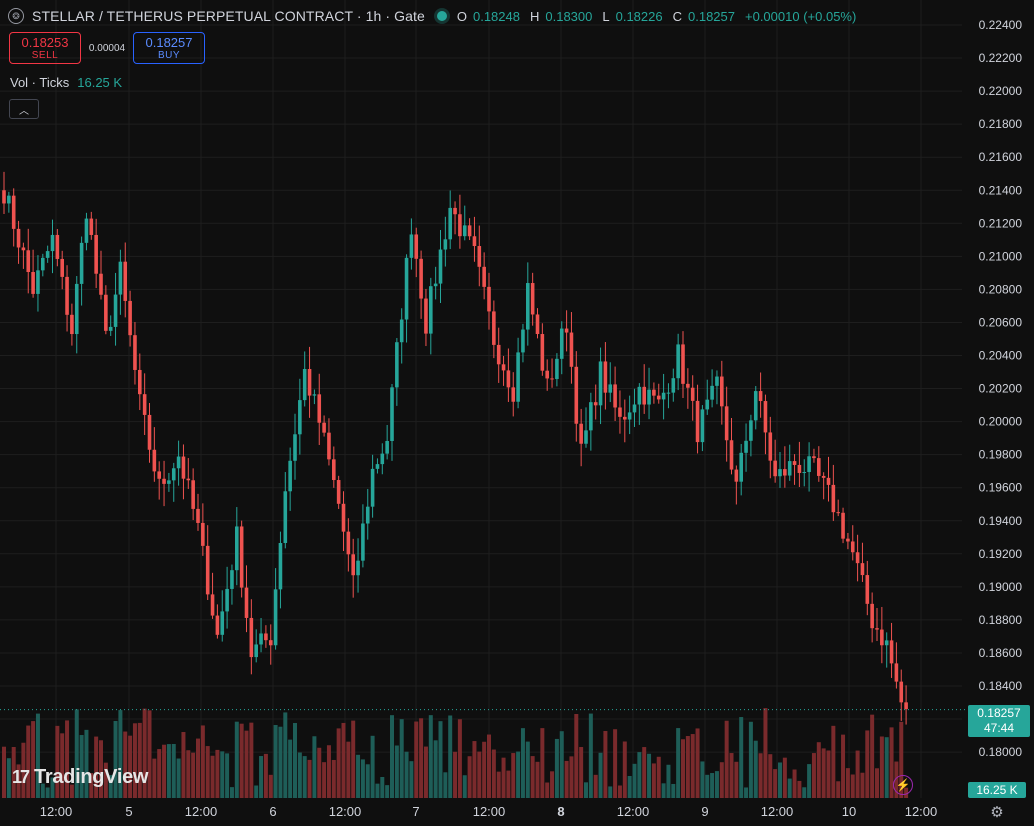  I want to click on price-tick-label: 0.19200, so click(1001, 554).